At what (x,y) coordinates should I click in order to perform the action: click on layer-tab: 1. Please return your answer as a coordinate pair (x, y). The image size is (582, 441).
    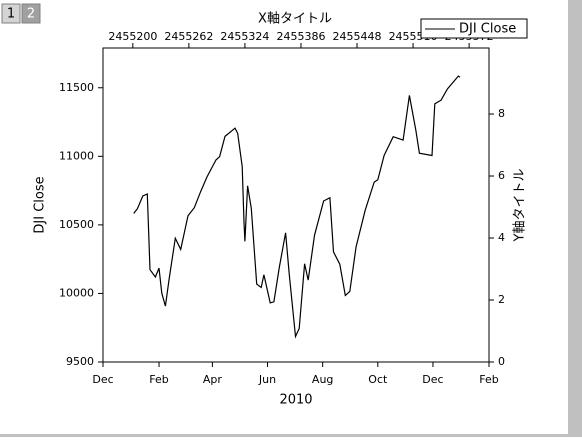
    Looking at the image, I should click on (11, 13).